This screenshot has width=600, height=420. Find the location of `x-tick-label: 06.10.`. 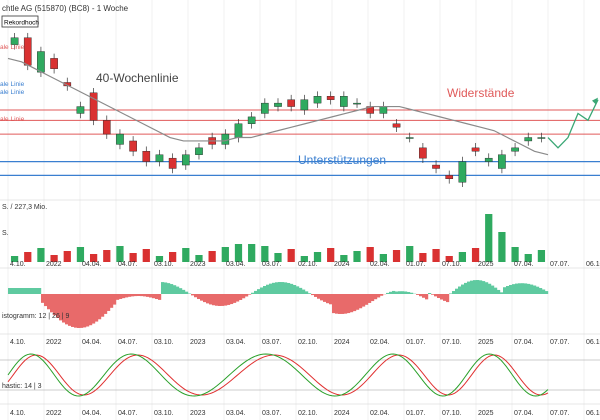

x-tick-label: 06.10. is located at coordinates (593, 264).